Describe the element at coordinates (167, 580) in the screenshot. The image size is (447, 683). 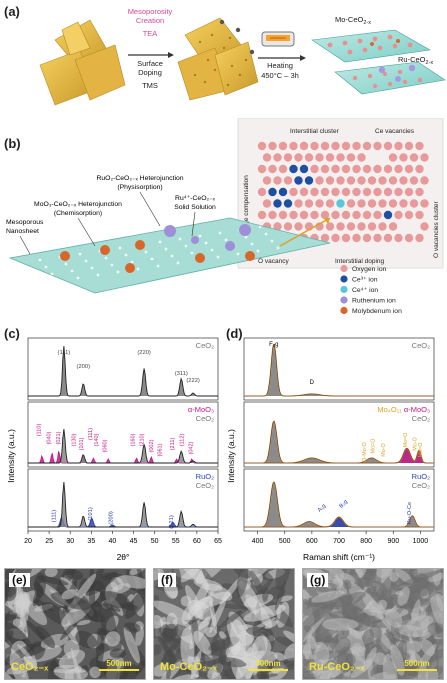
I see `panel-f-label: (f)` at that location.